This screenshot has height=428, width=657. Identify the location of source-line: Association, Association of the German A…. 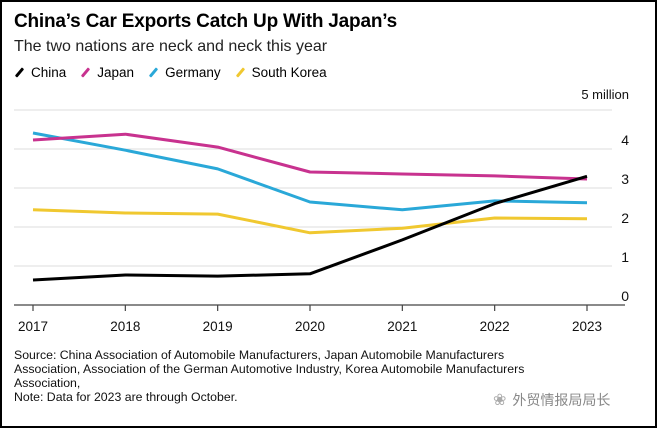
(269, 369).